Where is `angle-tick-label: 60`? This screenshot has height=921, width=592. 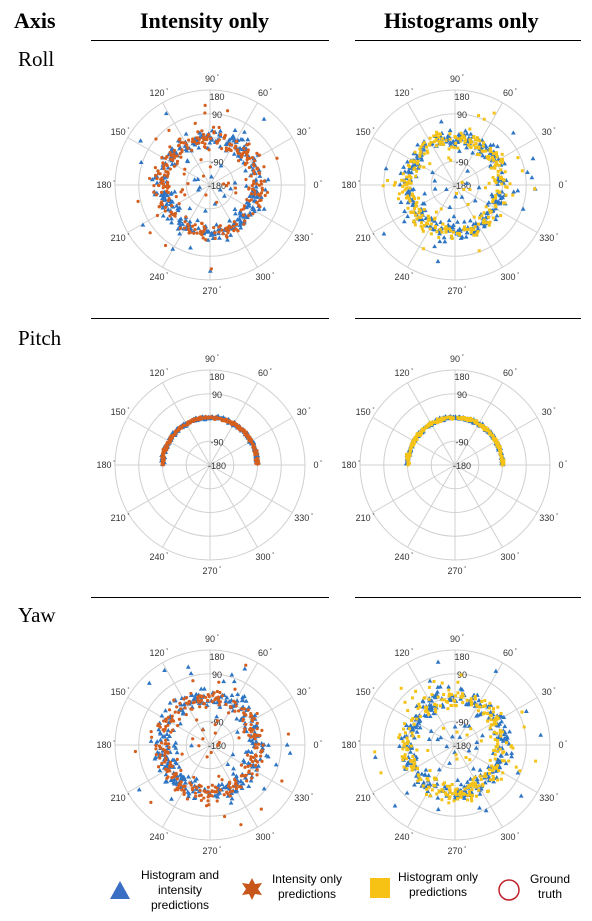 angle-tick-label: 60 is located at coordinates (263, 373).